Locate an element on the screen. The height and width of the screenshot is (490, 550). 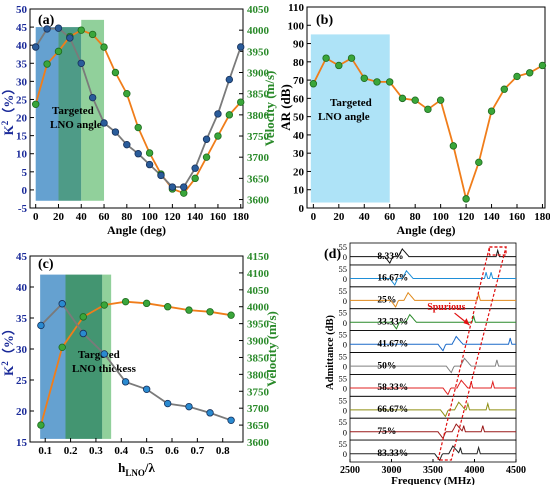
ytick-label-right-a: 4050 is located at coordinates (258, 10).